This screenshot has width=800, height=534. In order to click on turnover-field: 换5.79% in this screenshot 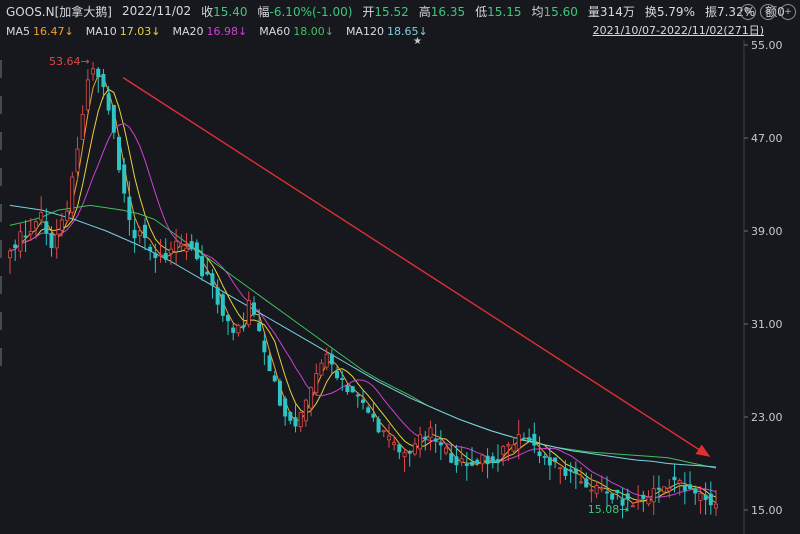, I will do `click(669, 11)`.